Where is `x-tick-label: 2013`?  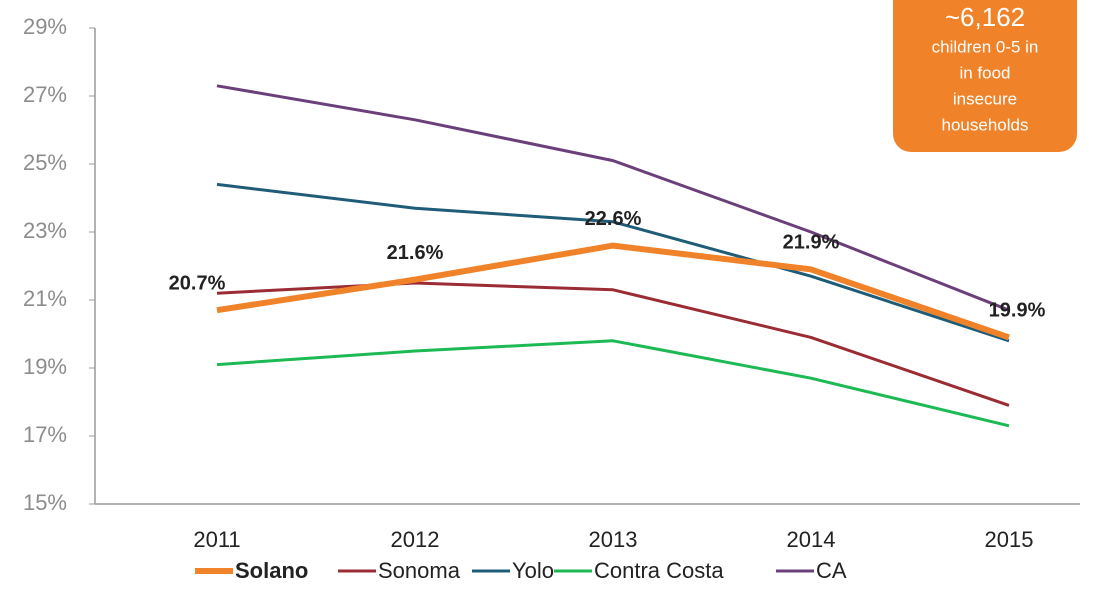 x-tick-label: 2013 is located at coordinates (613, 539).